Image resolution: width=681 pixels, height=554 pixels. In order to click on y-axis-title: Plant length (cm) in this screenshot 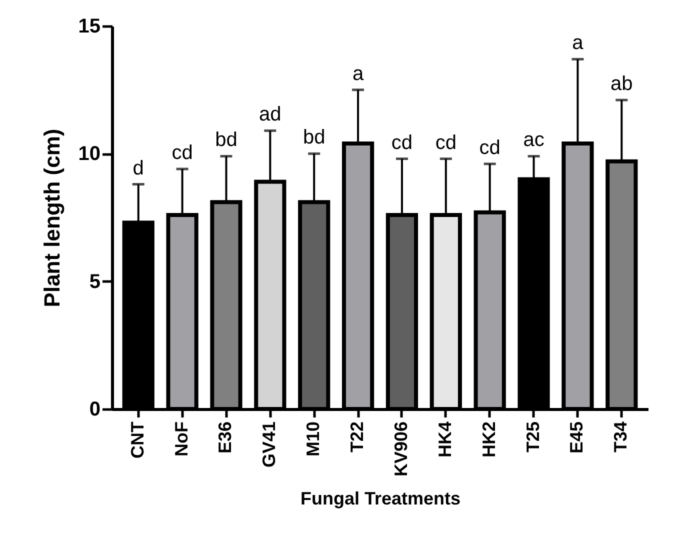, I will do `click(51, 218)`.